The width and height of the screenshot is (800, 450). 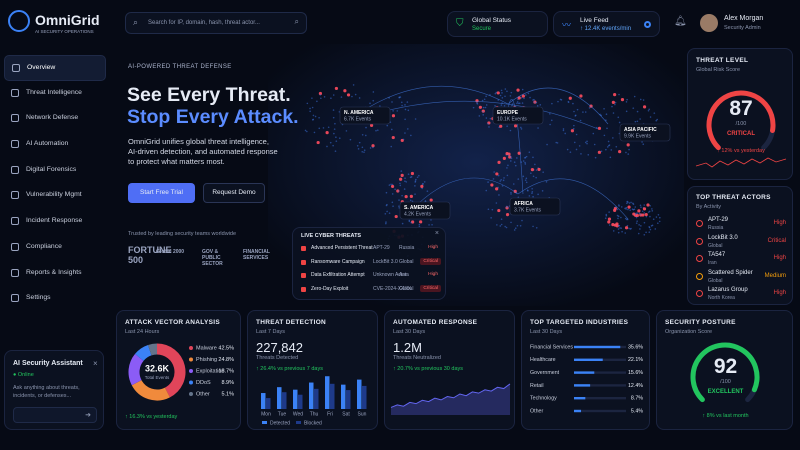 What do you see at coordinates (279, 347) in the screenshot?
I see `big-number: 227,842` at bounding box center [279, 347].